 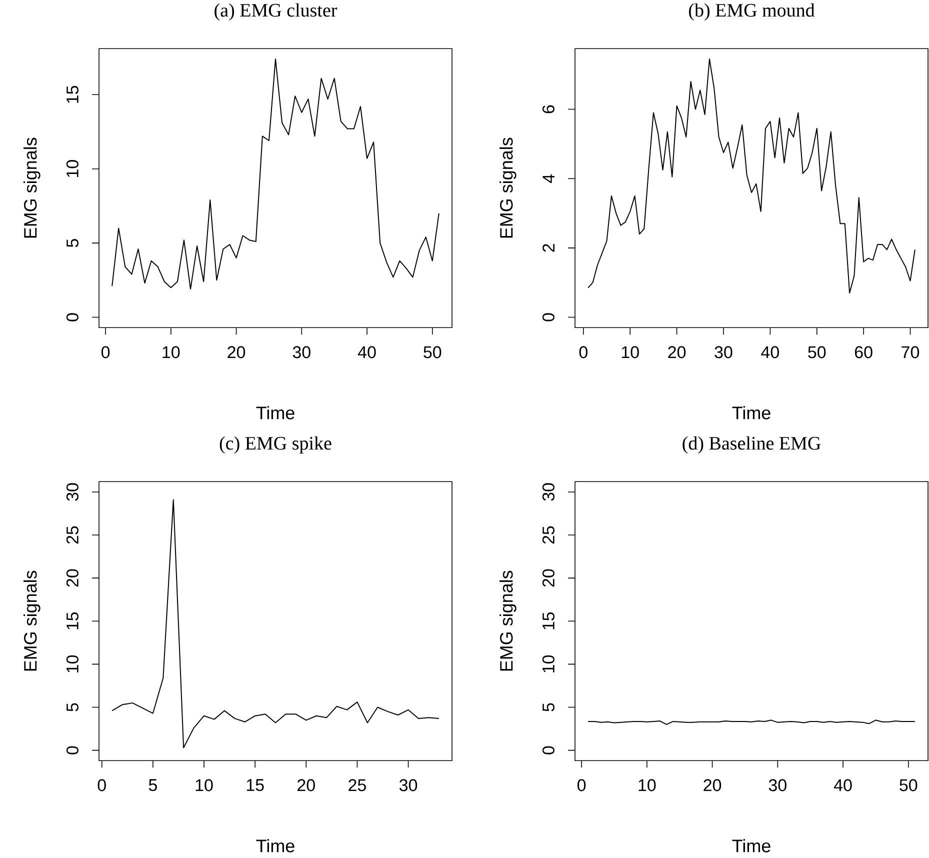 I want to click on x-tick-label: 25, so click(x=357, y=785).